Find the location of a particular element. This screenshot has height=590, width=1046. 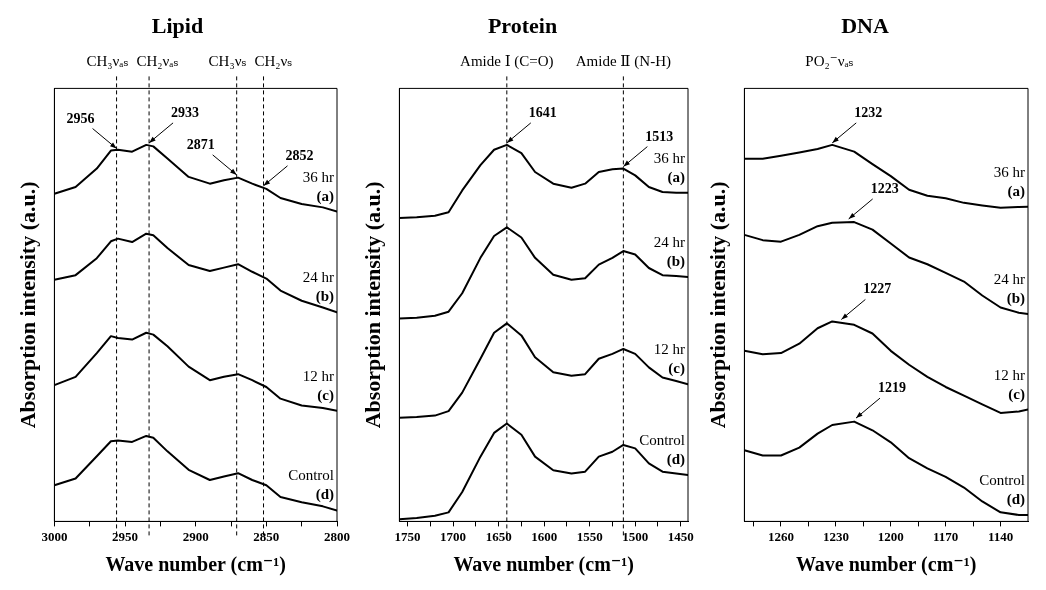

x-tick-label: 1650 is located at coordinates (498, 536).